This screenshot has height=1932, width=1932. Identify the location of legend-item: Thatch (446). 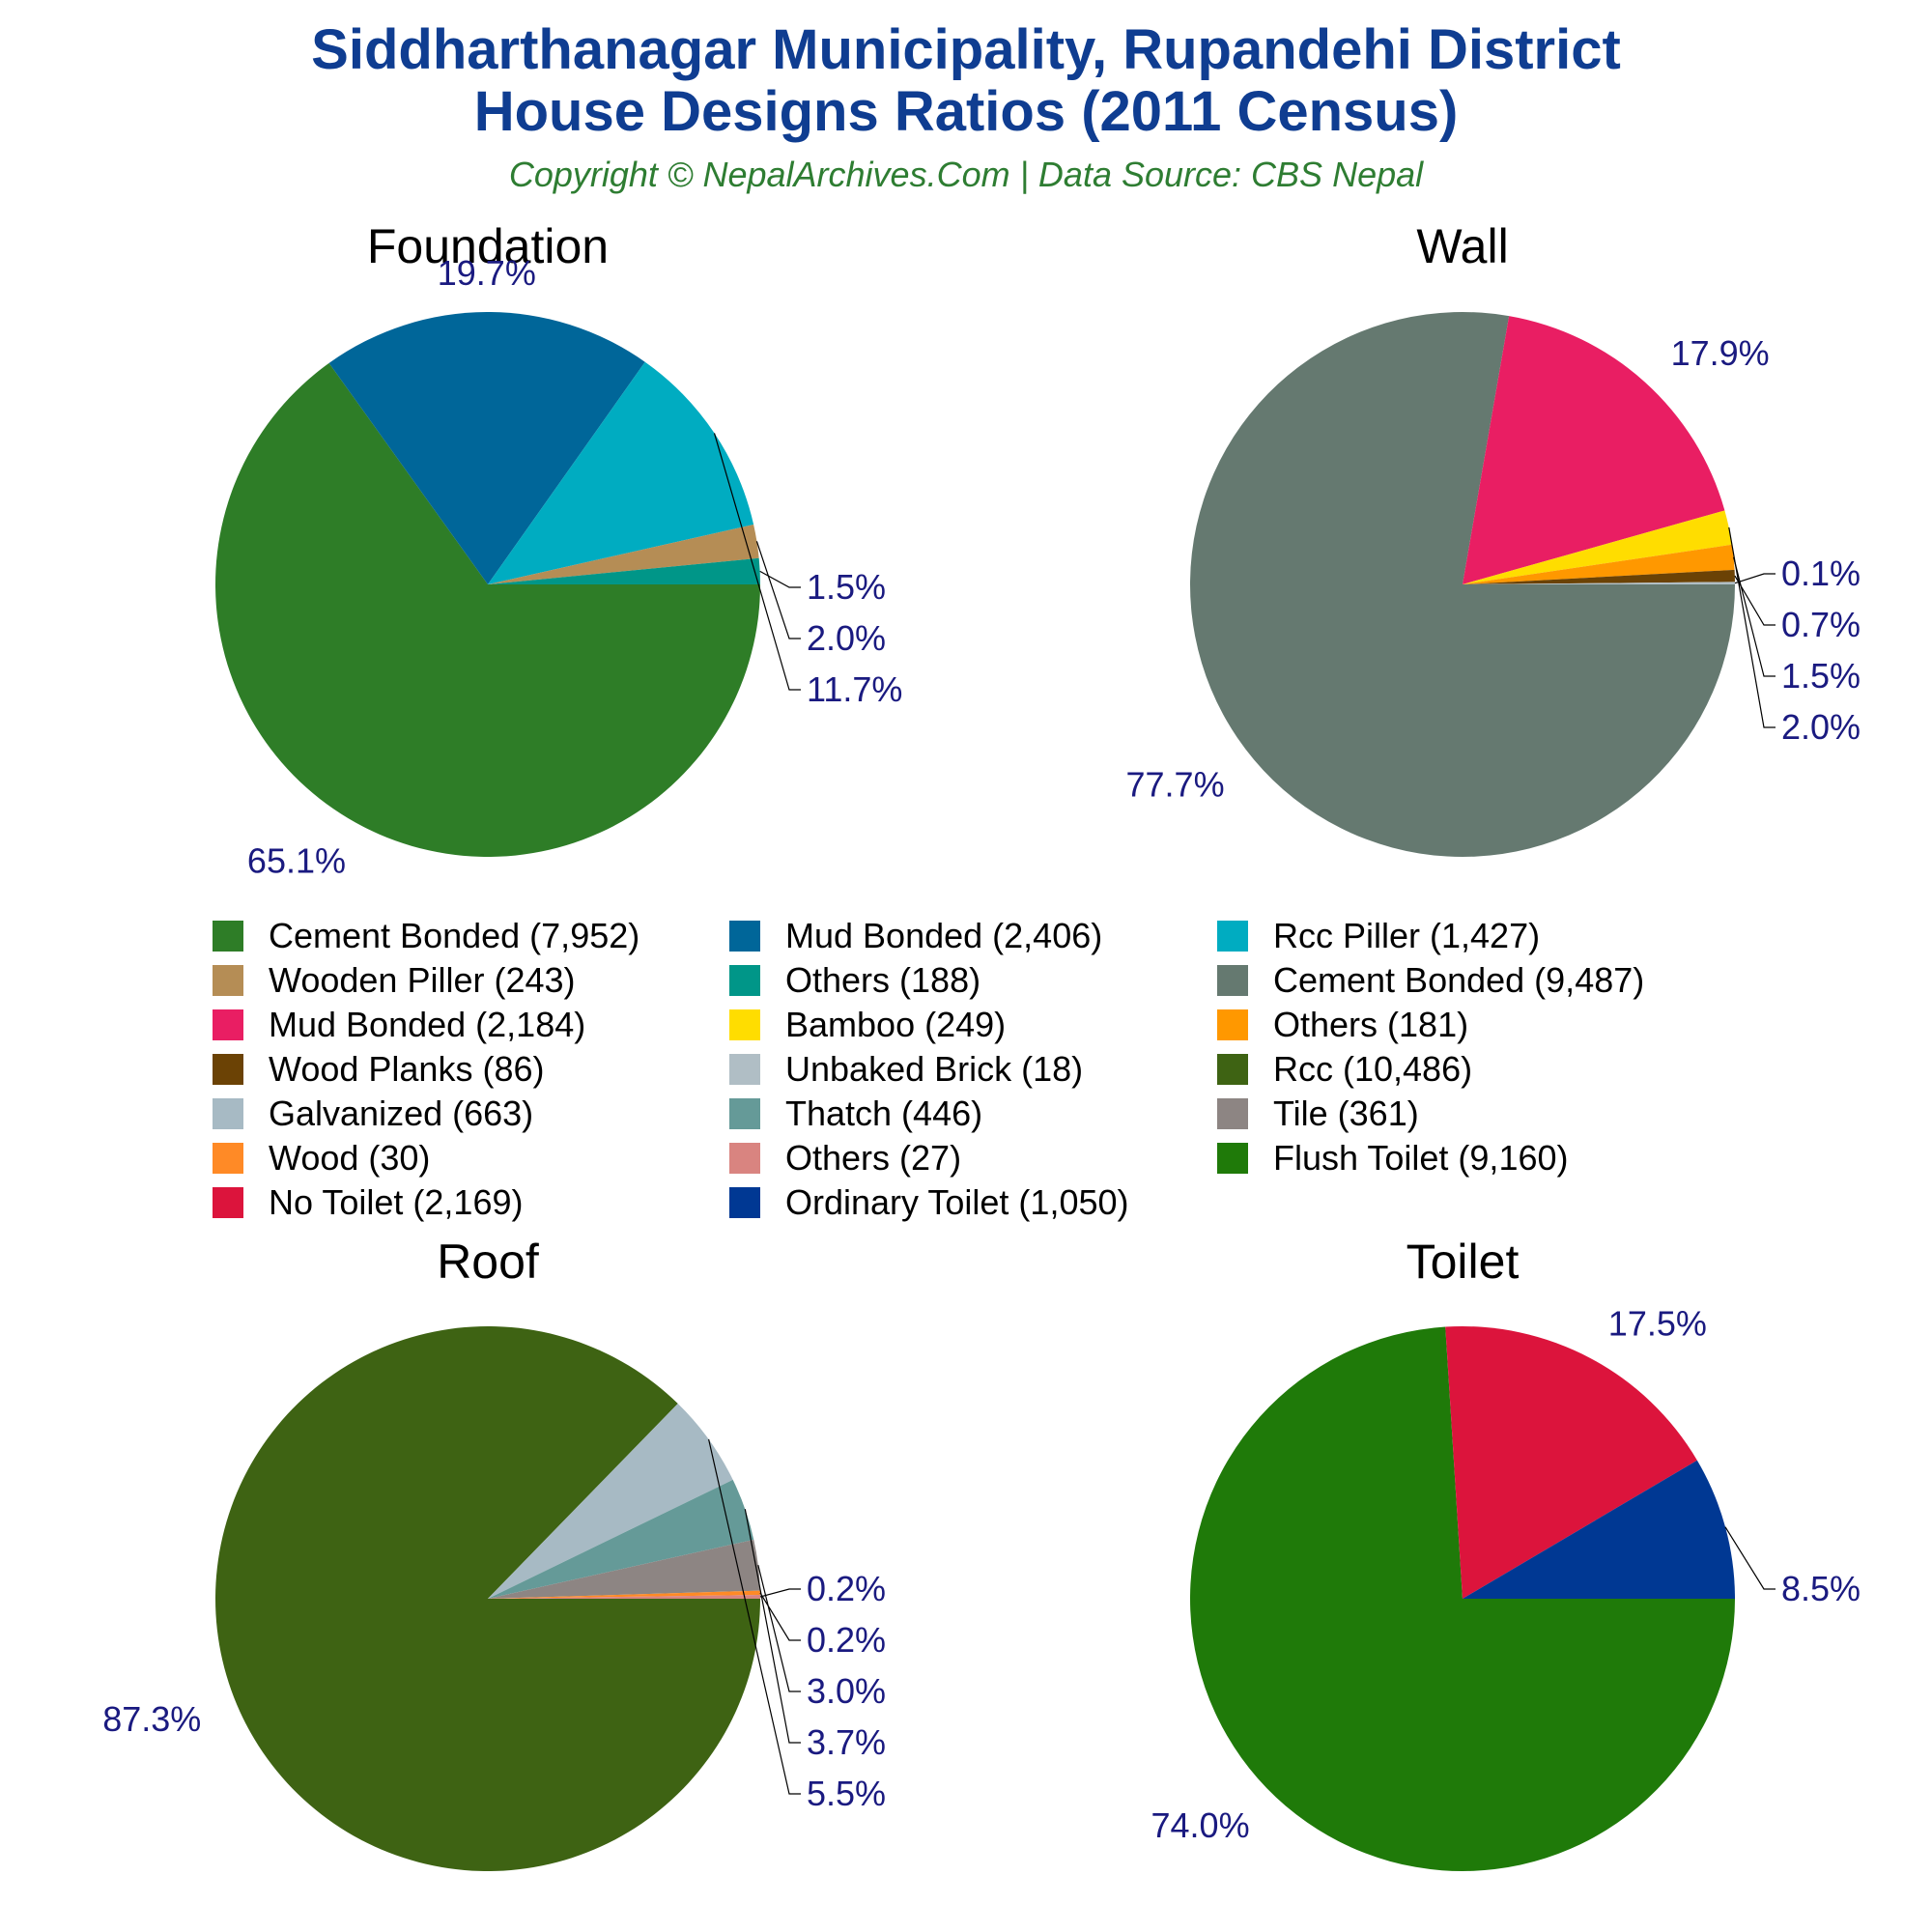
(973, 1114).